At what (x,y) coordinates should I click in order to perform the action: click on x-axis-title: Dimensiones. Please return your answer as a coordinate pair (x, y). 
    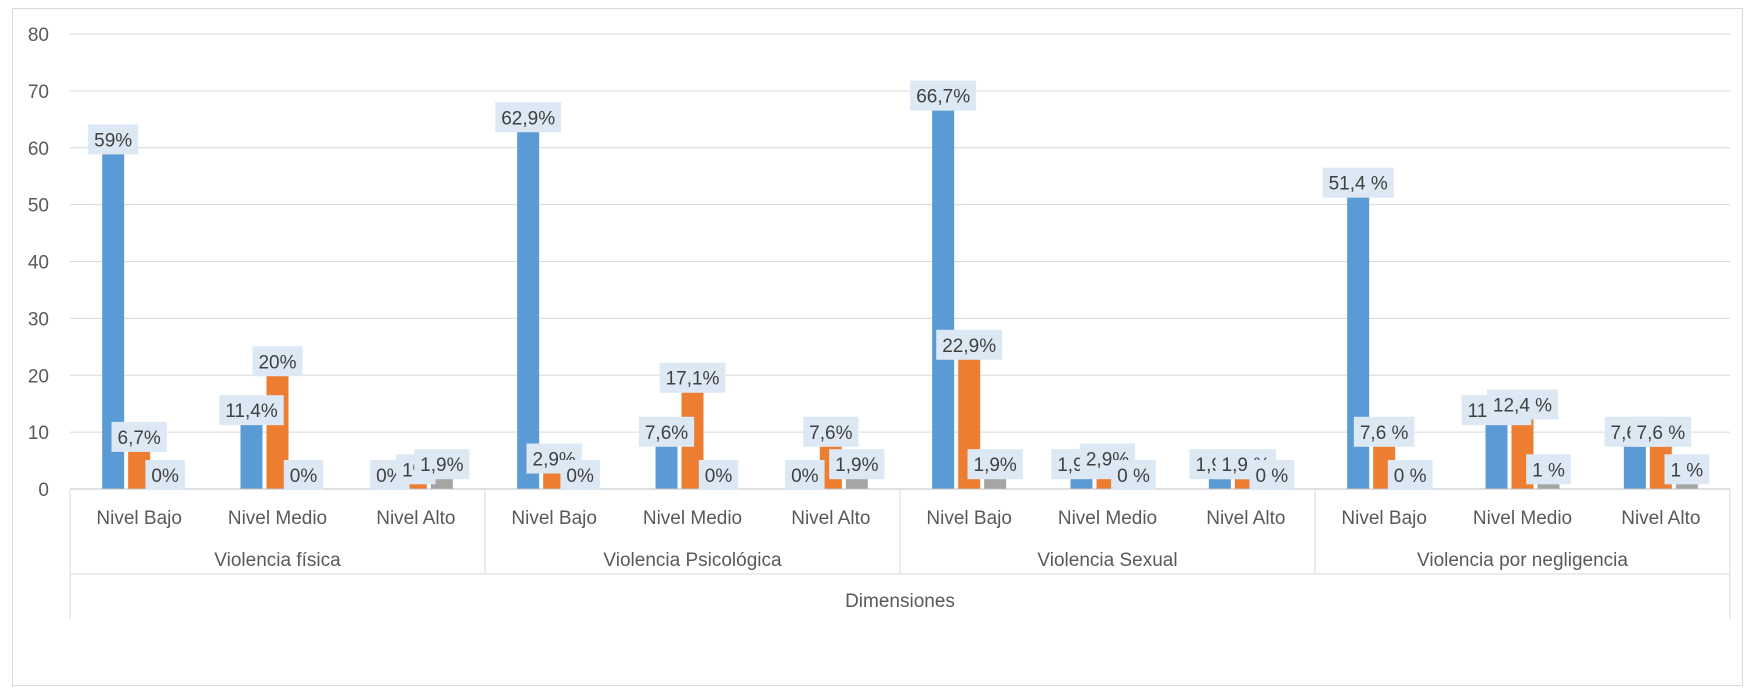
    Looking at the image, I should click on (900, 601).